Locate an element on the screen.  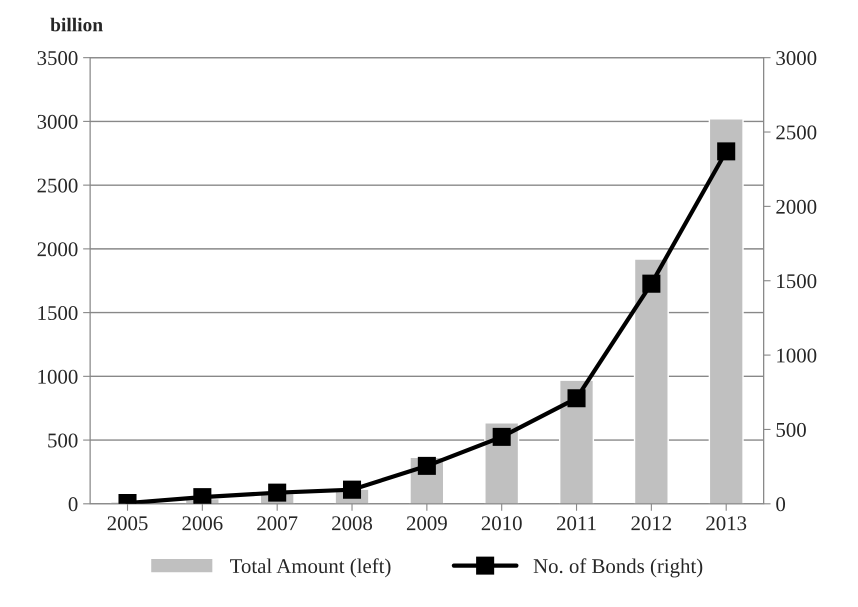
y2-tick-label: 1000 is located at coordinates (796, 355).